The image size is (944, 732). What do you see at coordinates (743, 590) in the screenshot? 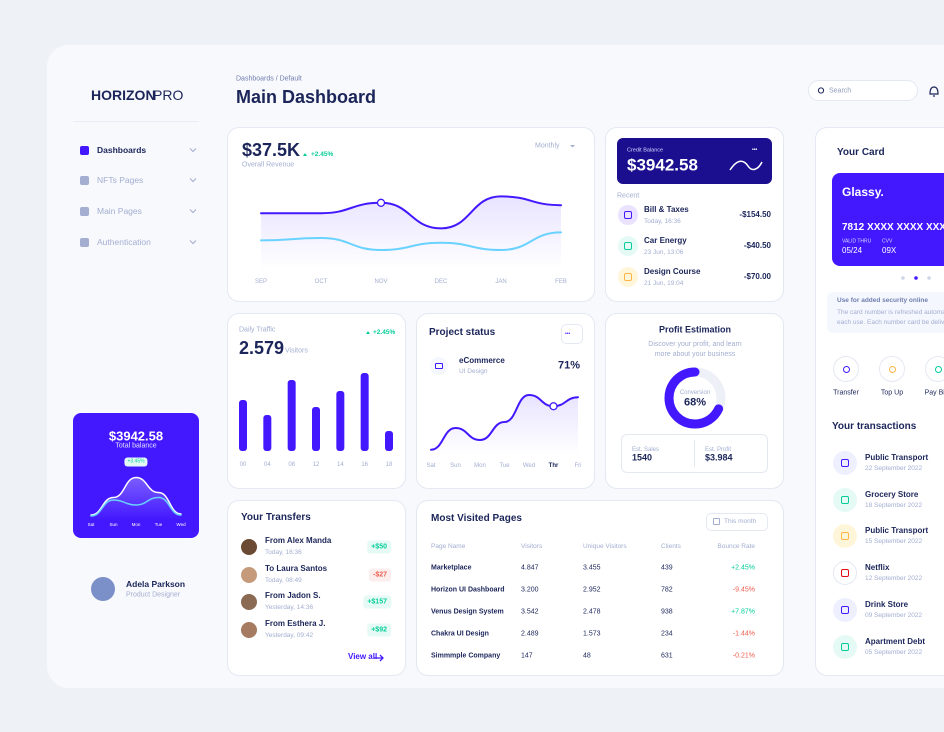
I see `table-cell: -9.45%` at bounding box center [743, 590].